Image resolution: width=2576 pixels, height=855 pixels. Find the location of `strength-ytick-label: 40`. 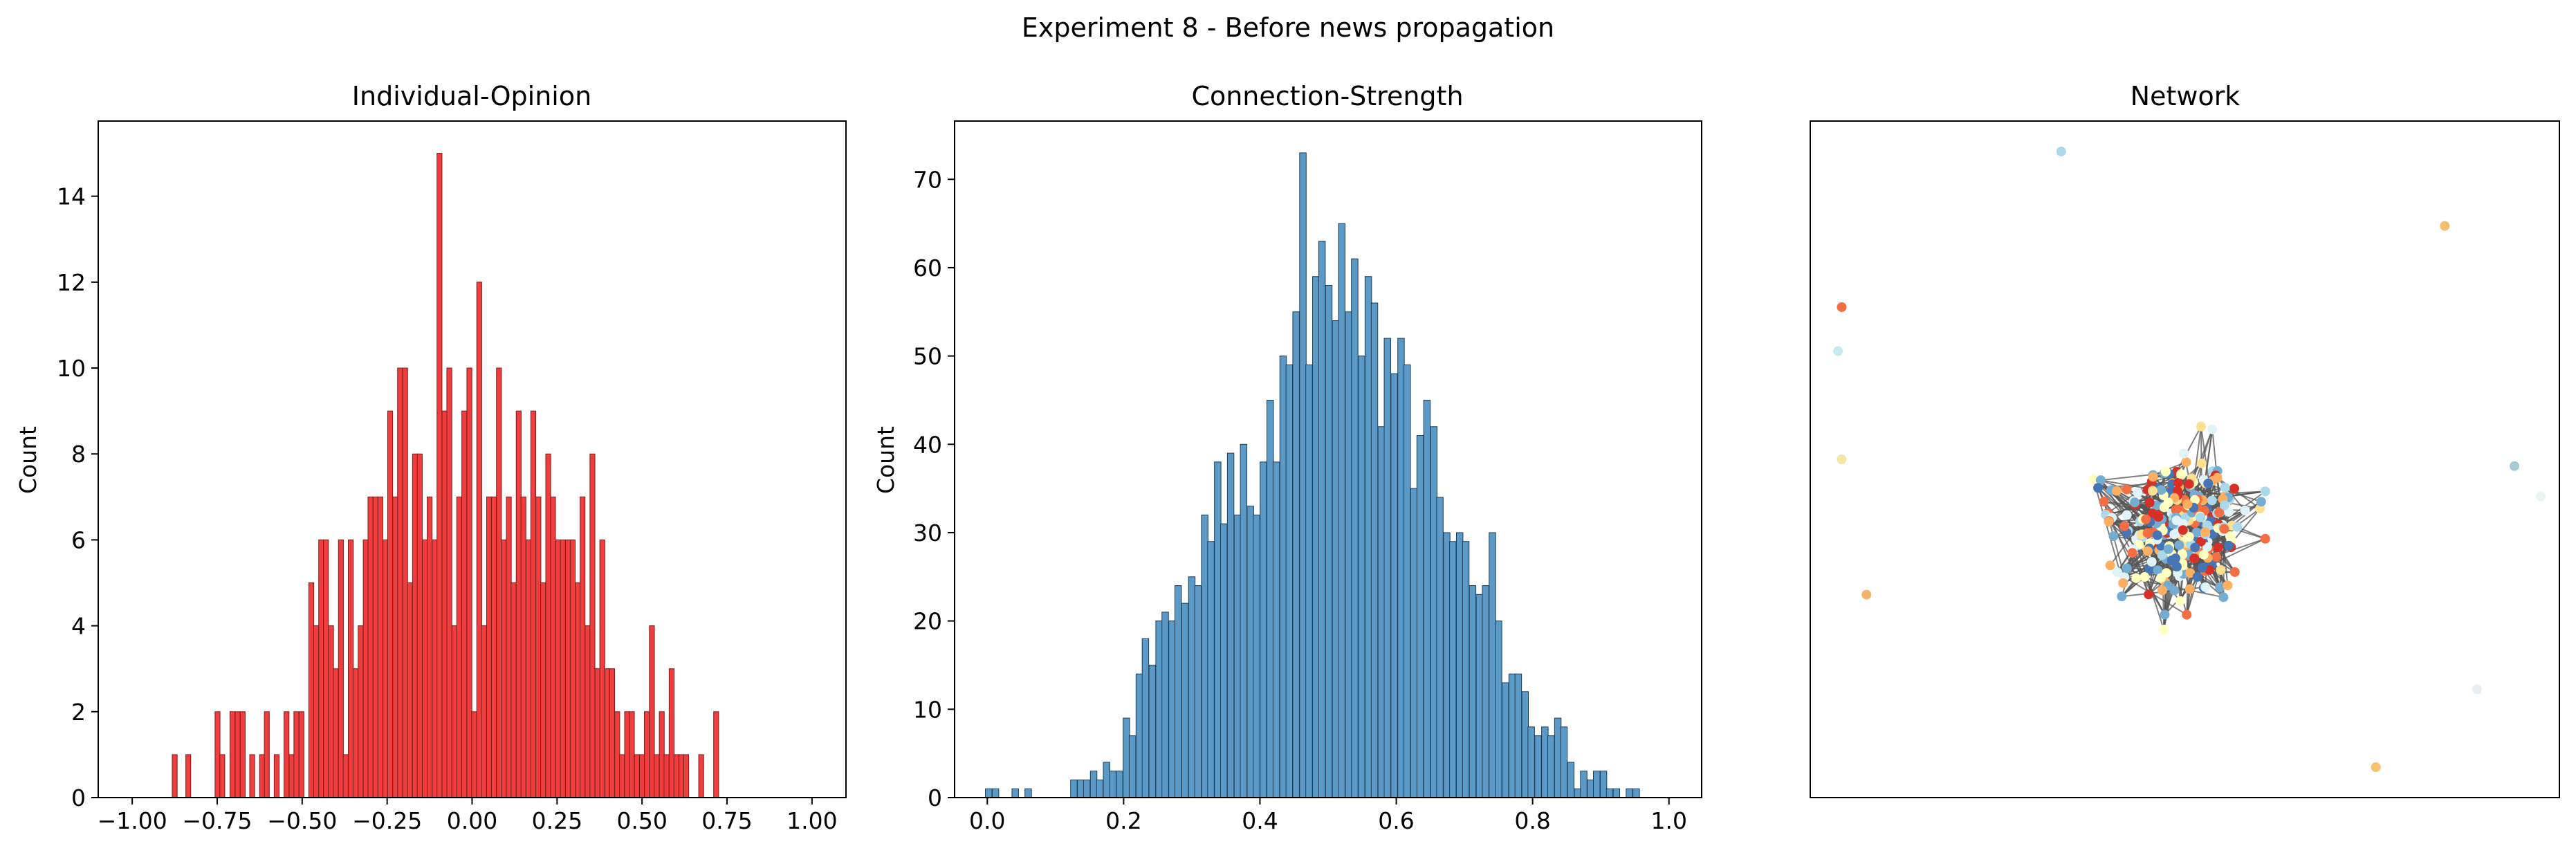

strength-ytick-label: 40 is located at coordinates (927, 445).